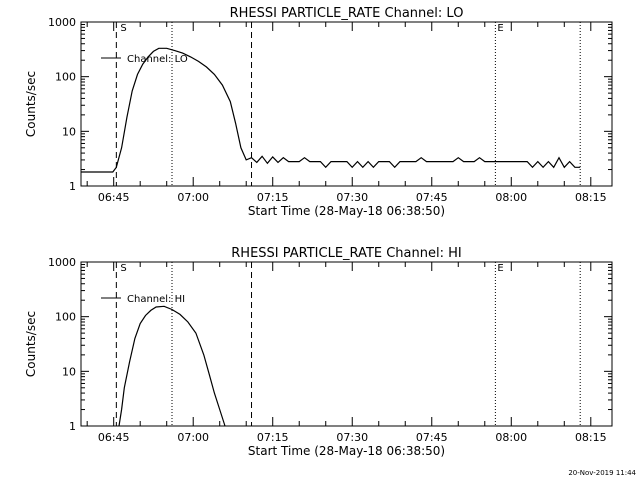 This screenshot has height=480, width=640. I want to click on chart-title: RHESSI PARTICLE_RATE Channel: HI, so click(346, 253).